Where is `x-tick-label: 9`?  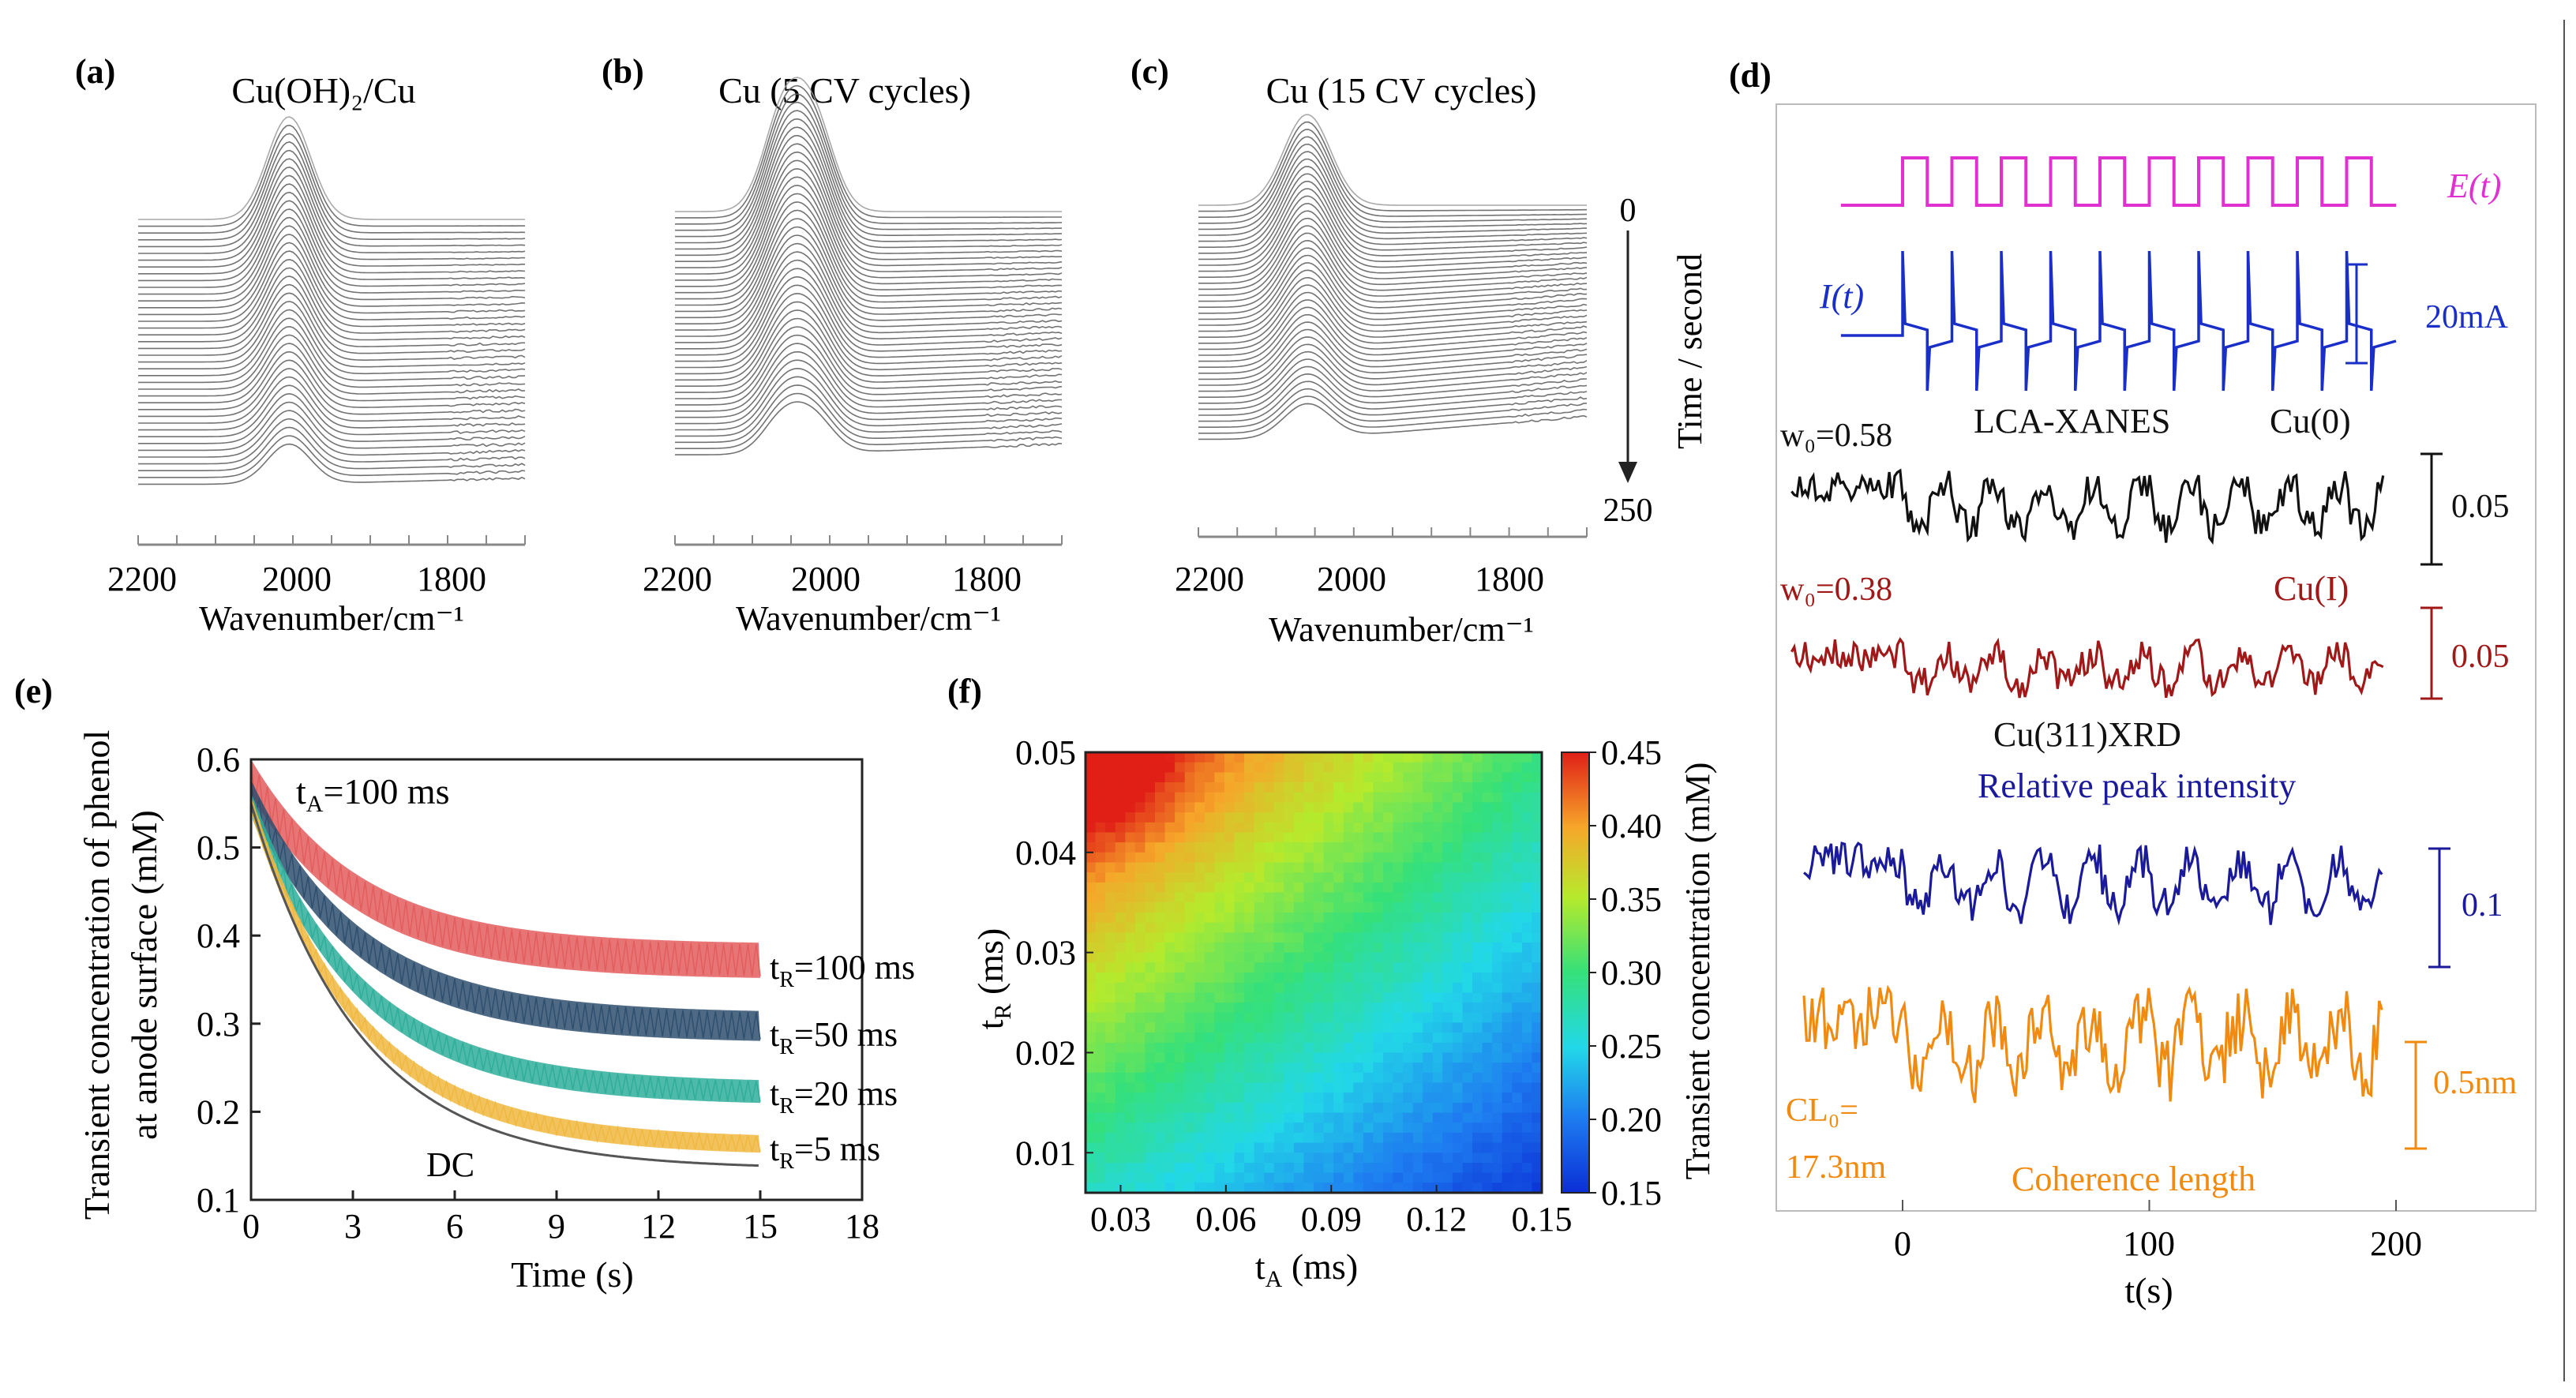 x-tick-label: 9 is located at coordinates (556, 1226).